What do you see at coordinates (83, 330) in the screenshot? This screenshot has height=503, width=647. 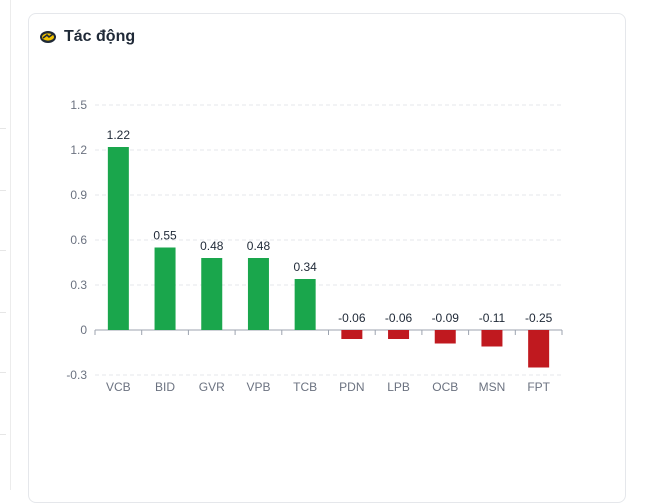 I see `y-tick-label: 0` at bounding box center [83, 330].